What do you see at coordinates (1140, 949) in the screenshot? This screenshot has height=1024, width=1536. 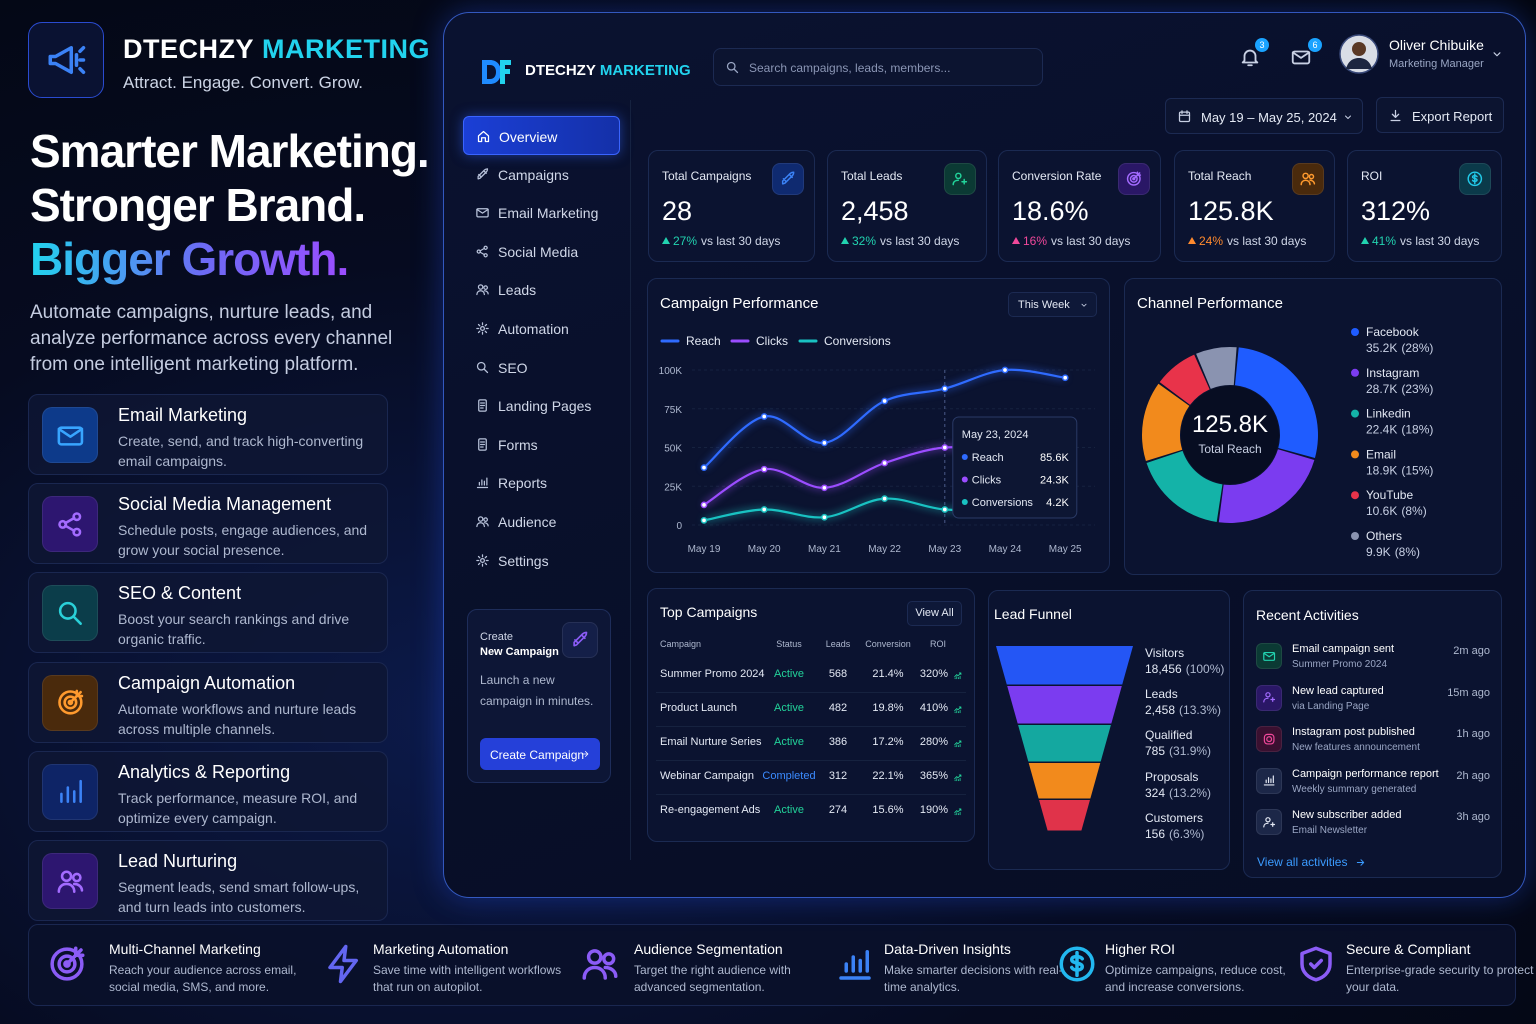 I see `highlight-title: Higher ROI` at bounding box center [1140, 949].